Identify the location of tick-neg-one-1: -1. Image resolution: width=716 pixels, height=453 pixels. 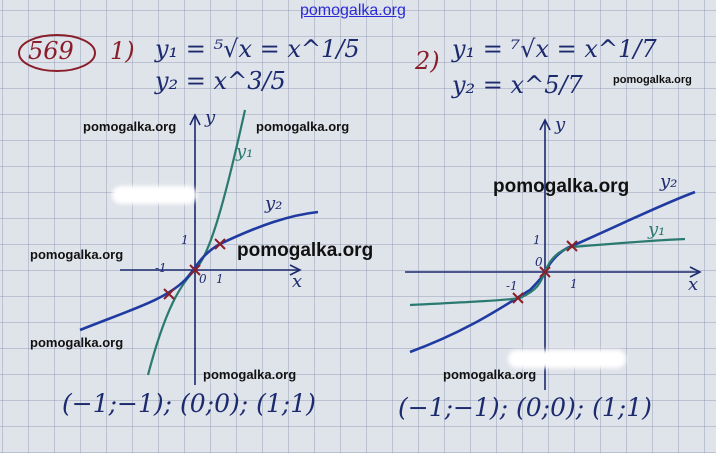
(161, 268).